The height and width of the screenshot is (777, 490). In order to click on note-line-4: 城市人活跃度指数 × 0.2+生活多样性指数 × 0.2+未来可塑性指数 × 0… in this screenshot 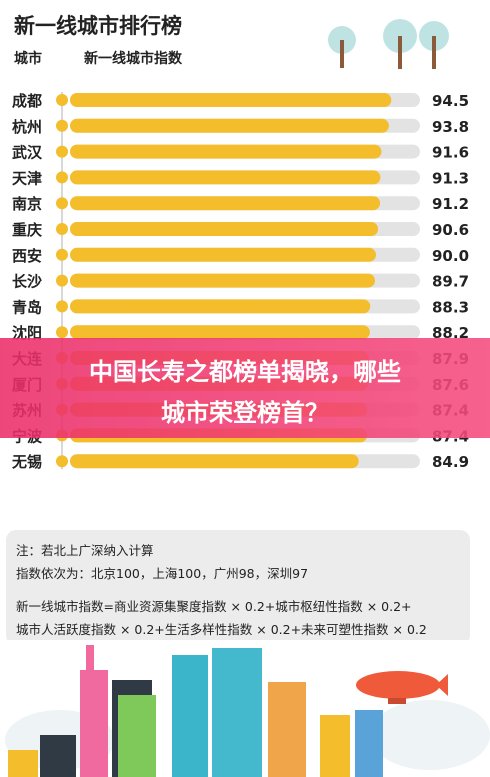, I will do `click(221, 629)`.